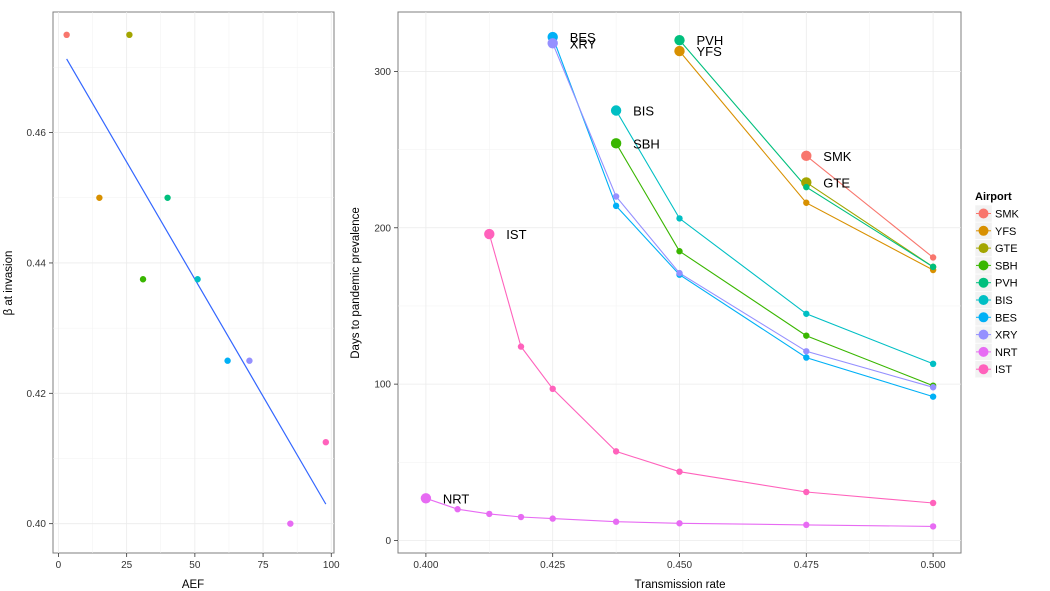  Describe the element at coordinates (1006, 266) in the screenshot. I see `legend-label-sbh: SBH` at that location.